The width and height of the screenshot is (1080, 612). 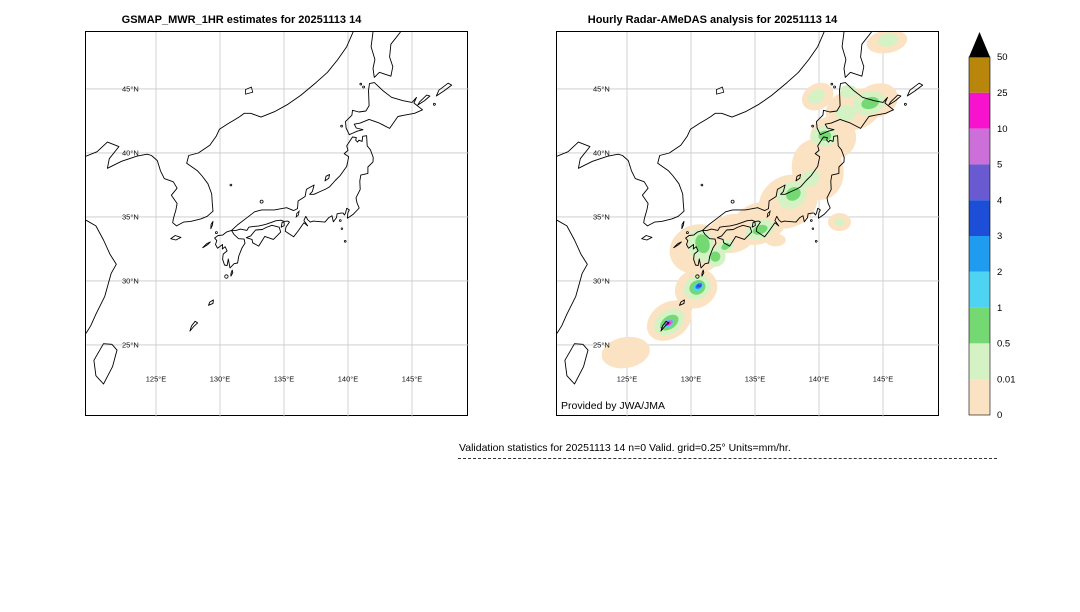 What do you see at coordinates (755, 378) in the screenshot?
I see `lon-tick-label: 135°E` at bounding box center [755, 378].